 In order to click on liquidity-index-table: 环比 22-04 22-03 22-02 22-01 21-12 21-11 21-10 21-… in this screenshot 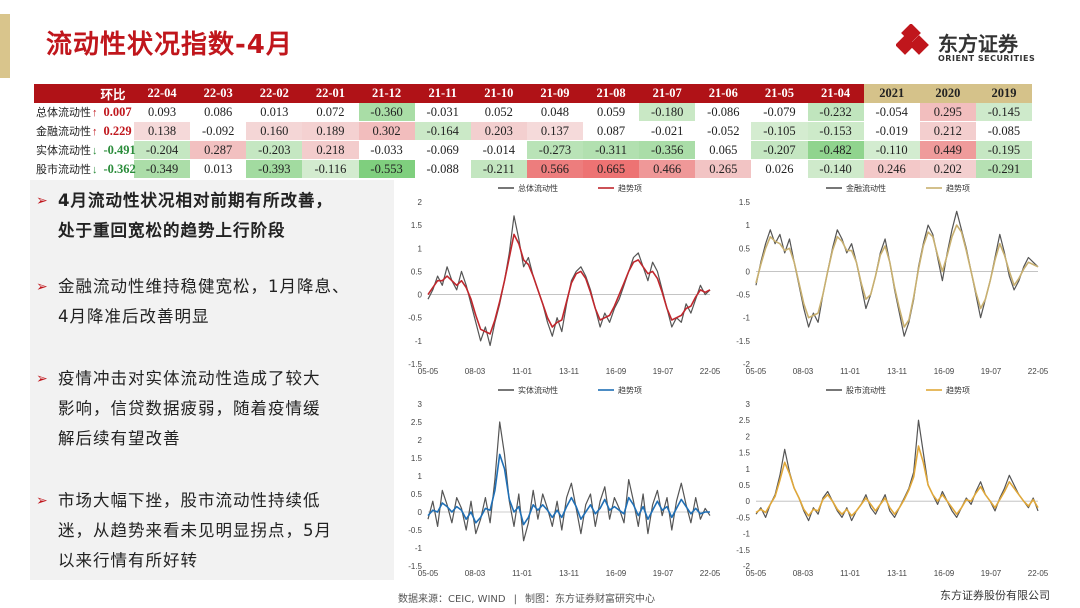, I will do `click(533, 131)`.